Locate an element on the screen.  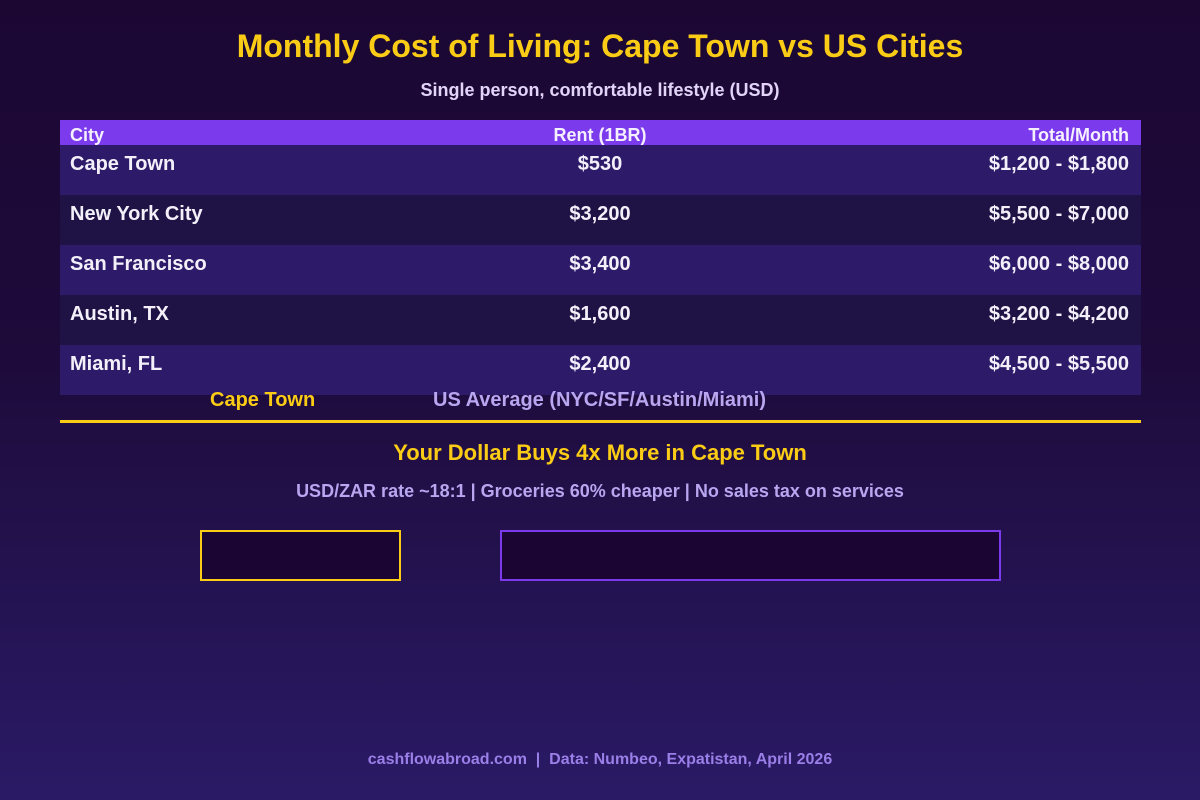
table-row: New York City $3,200 $5,500 - $7,000 is located at coordinates (600, 220).